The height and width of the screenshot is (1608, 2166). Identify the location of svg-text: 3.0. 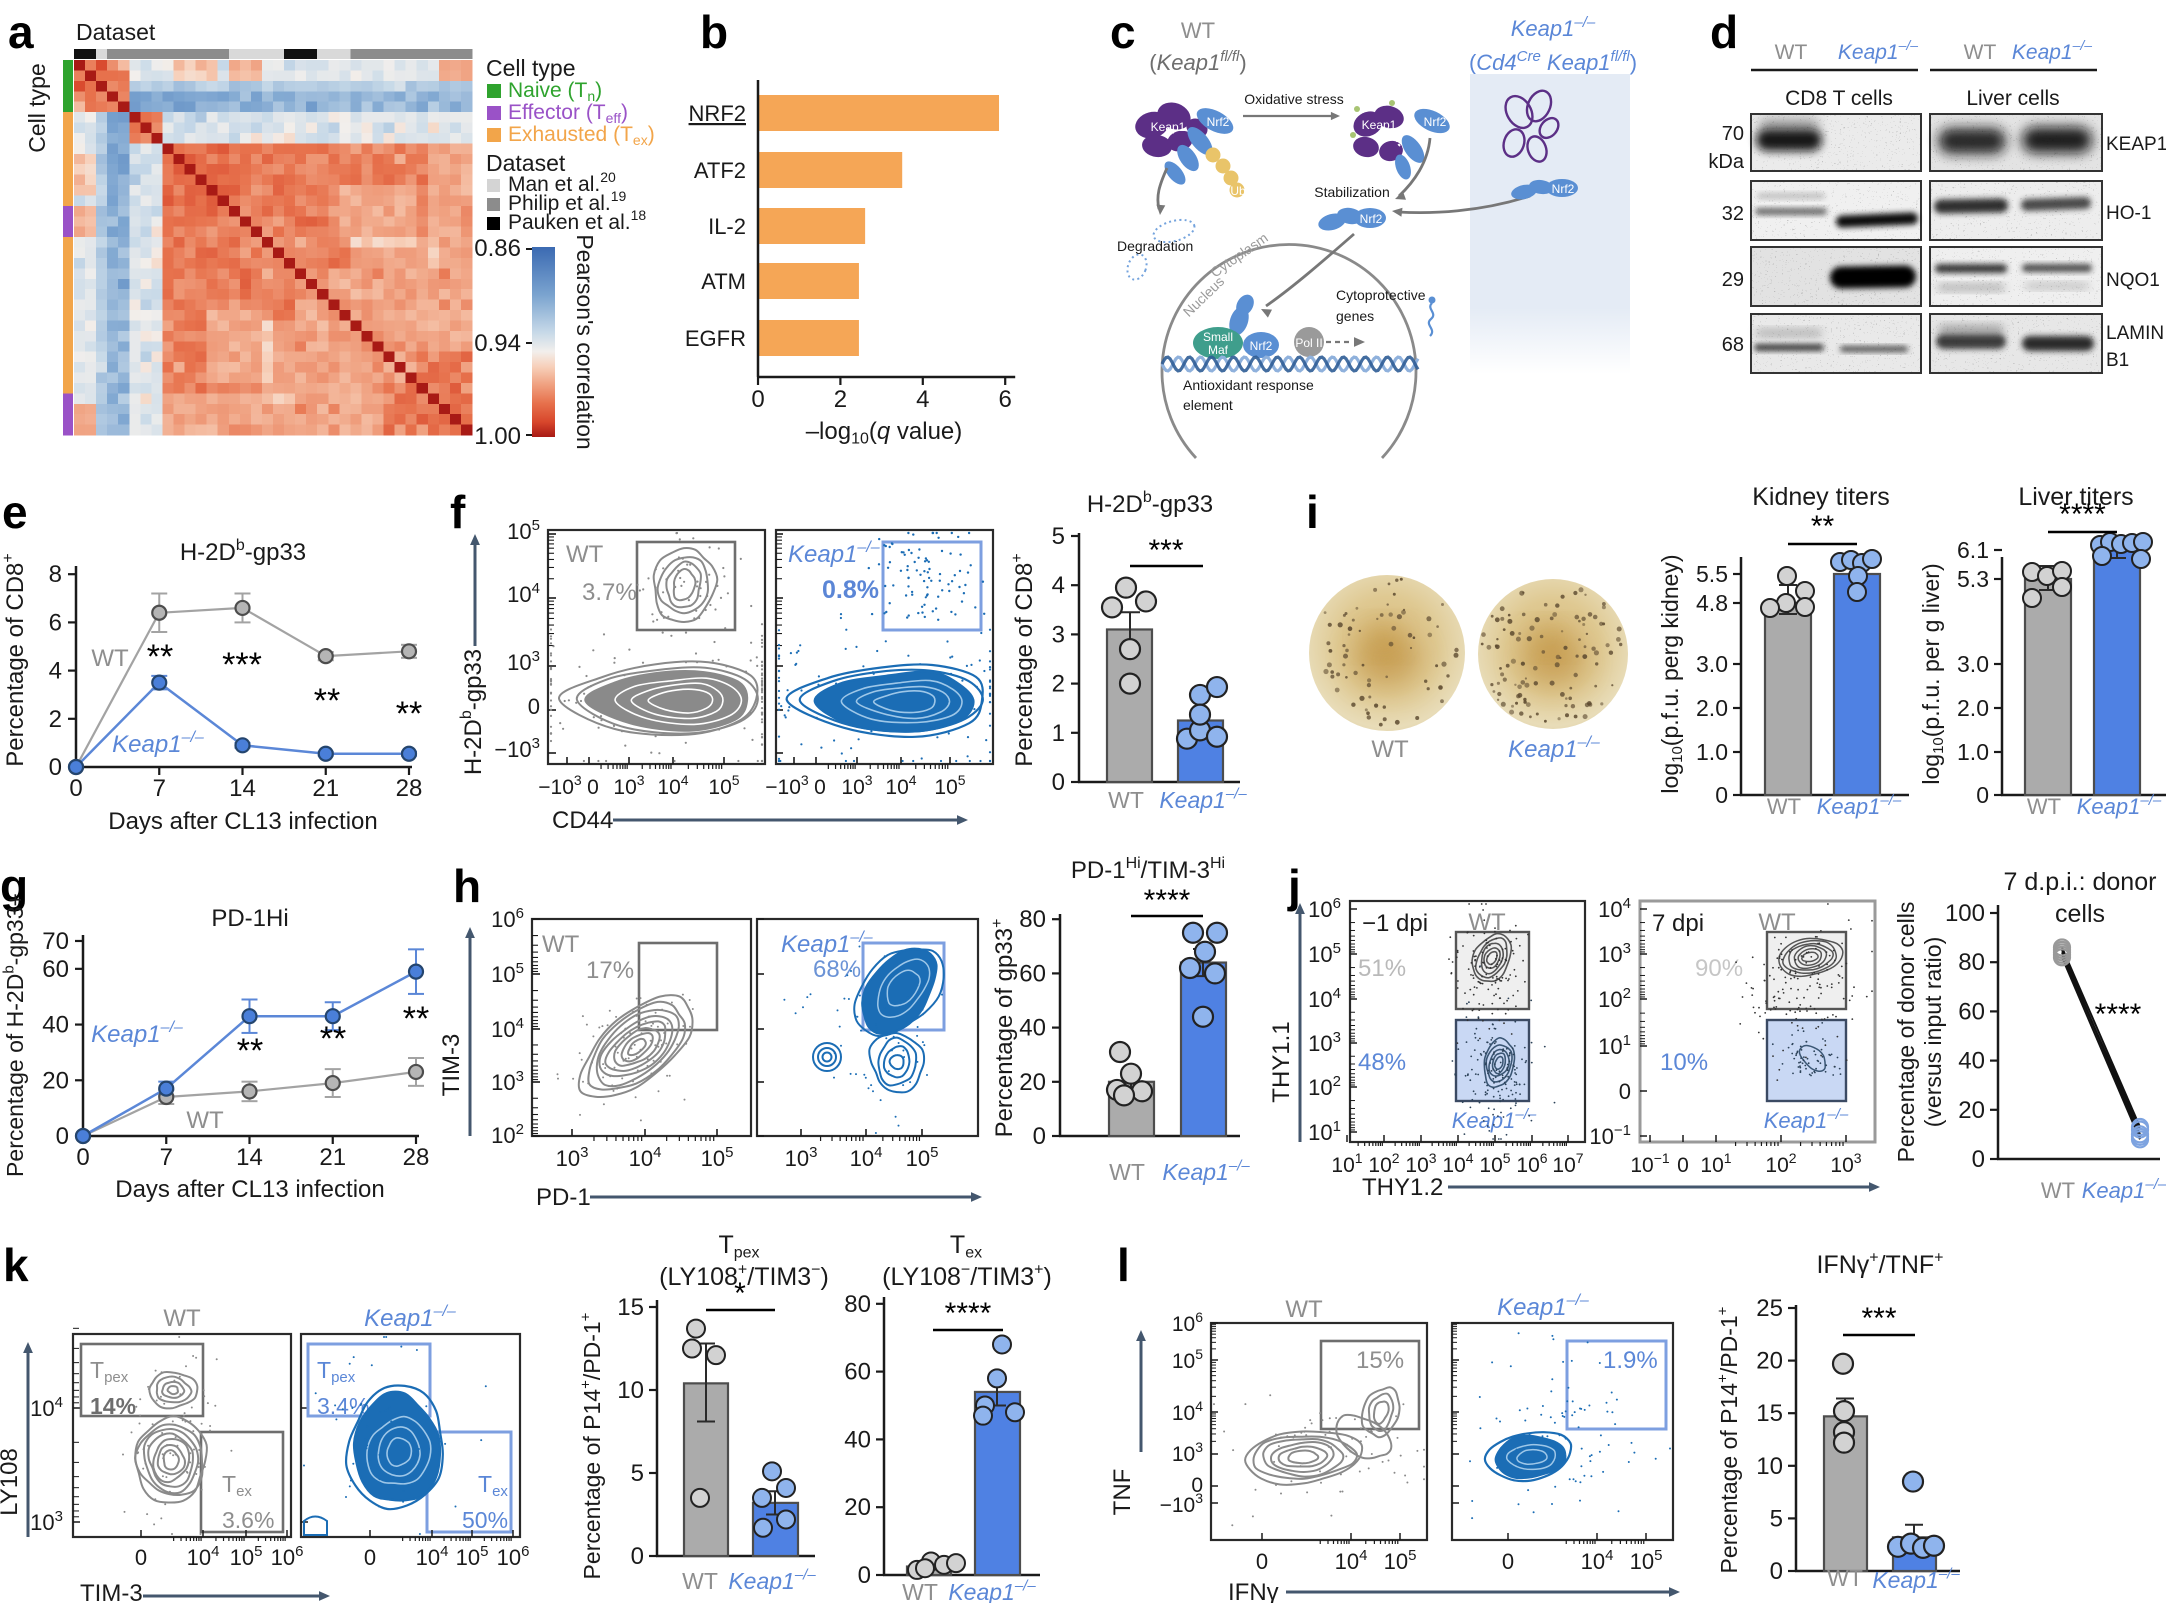
(1973, 664).